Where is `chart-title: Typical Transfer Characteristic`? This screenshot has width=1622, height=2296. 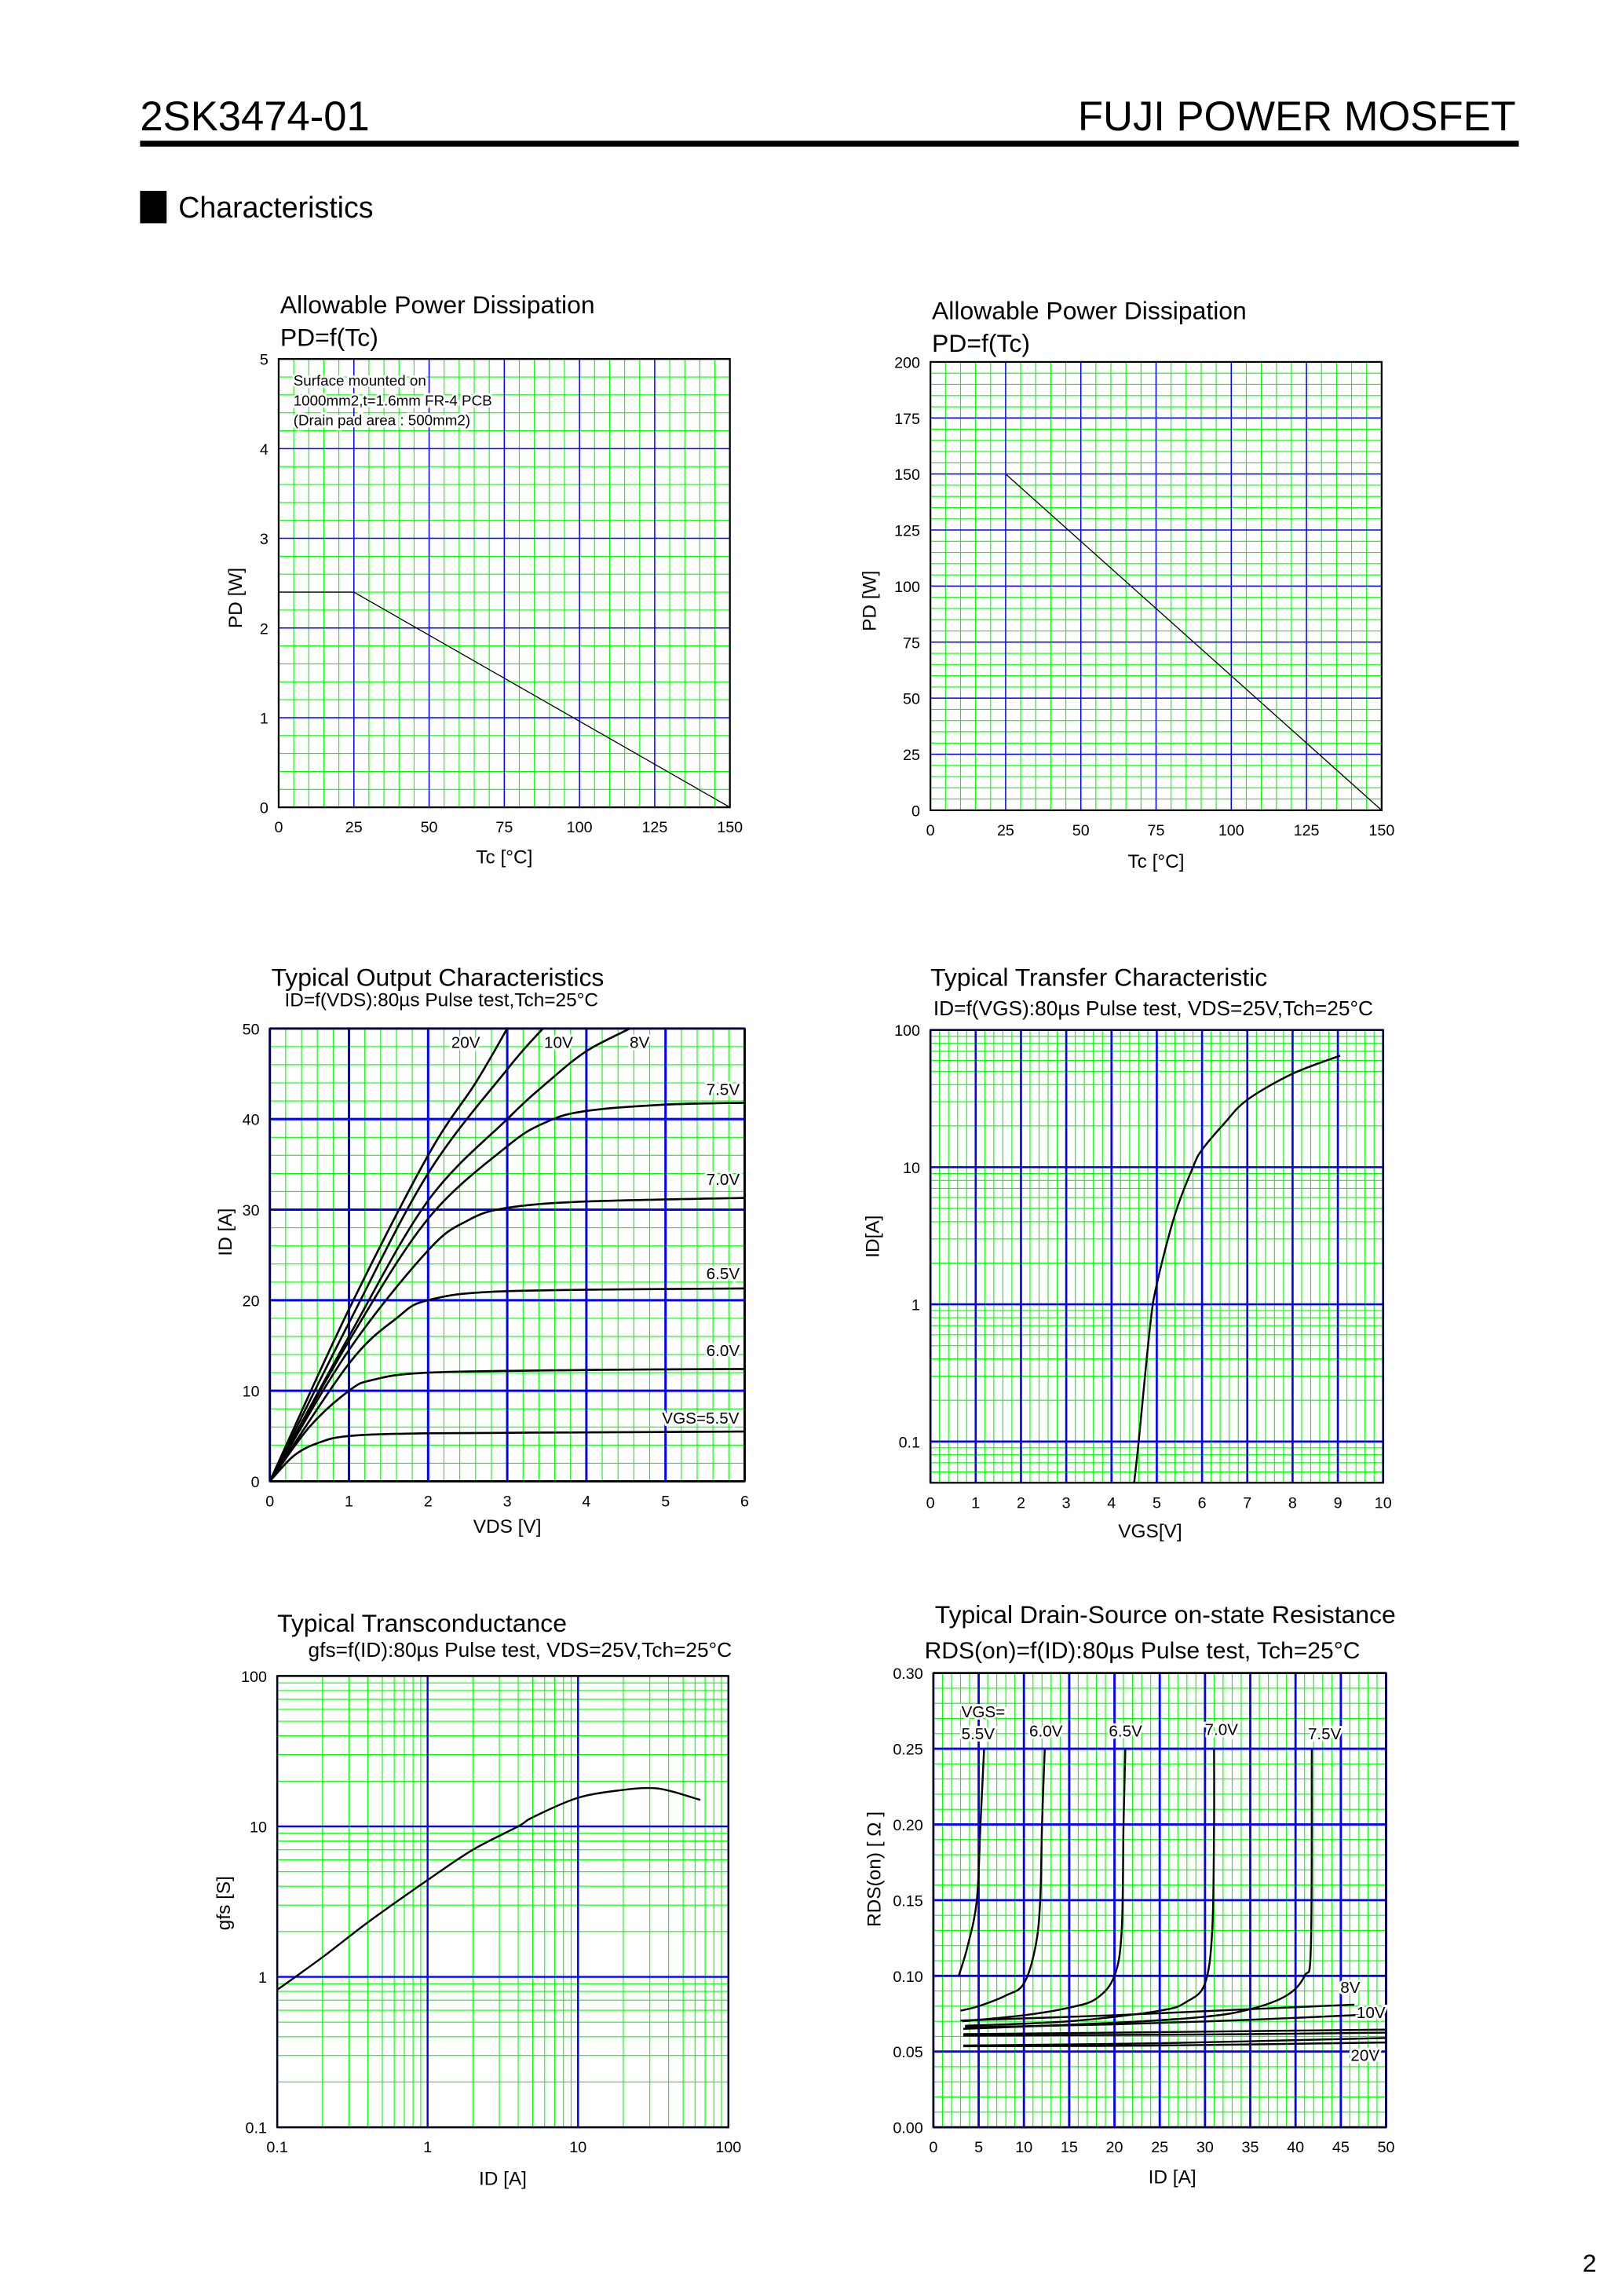
chart-title: Typical Transfer Characteristic is located at coordinates (1098, 977).